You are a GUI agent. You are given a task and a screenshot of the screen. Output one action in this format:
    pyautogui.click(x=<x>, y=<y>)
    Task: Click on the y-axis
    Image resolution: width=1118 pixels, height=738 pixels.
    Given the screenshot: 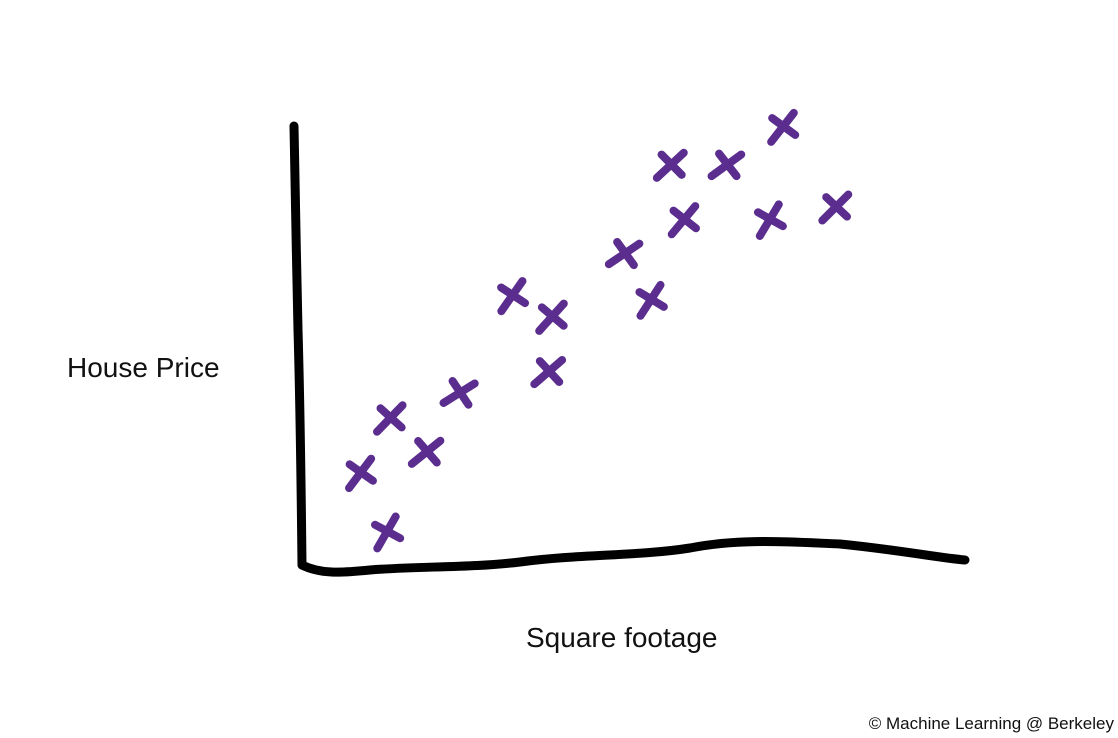 What is the action you would take?
    pyautogui.click(x=298, y=345)
    